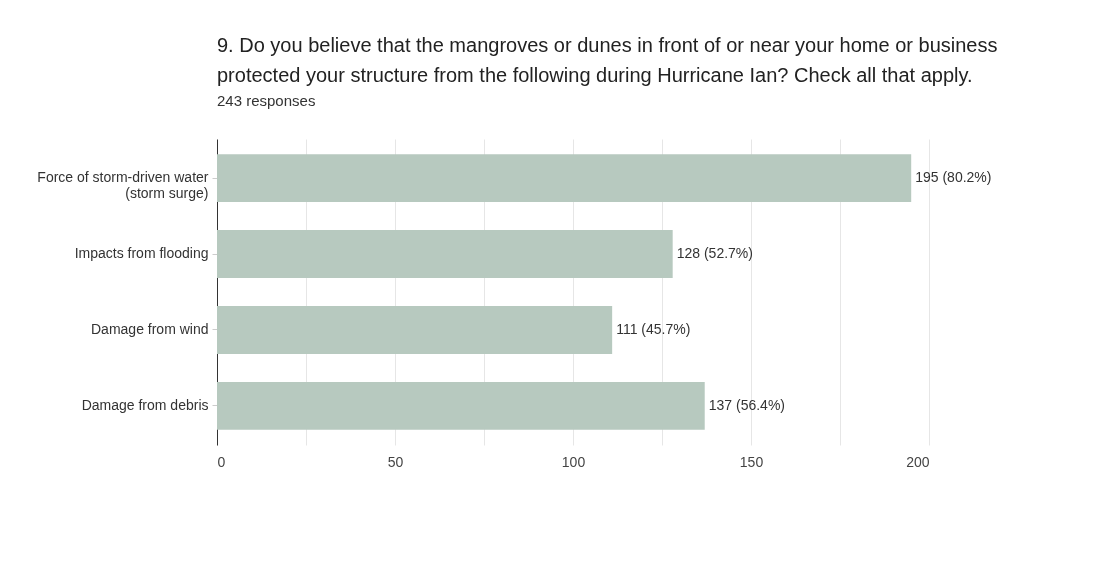  Describe the element at coordinates (123, 185) in the screenshot. I see `y-tick-label: Force of storm-driven water (storm surge)` at that location.